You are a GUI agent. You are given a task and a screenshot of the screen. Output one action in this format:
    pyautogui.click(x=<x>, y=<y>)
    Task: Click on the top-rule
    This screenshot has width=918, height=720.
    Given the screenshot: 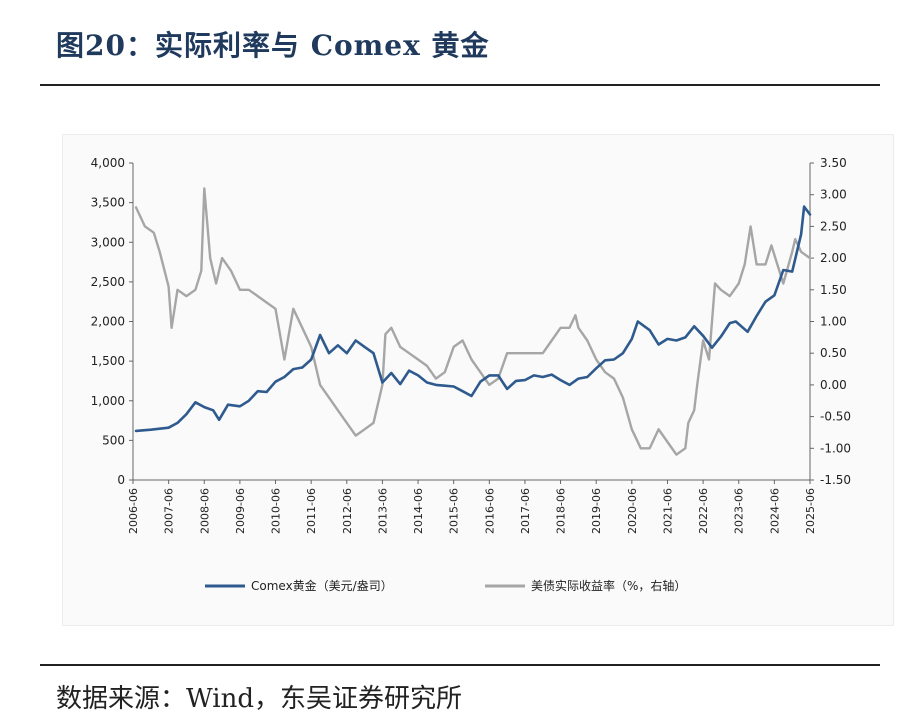 What is the action you would take?
    pyautogui.click(x=460, y=85)
    